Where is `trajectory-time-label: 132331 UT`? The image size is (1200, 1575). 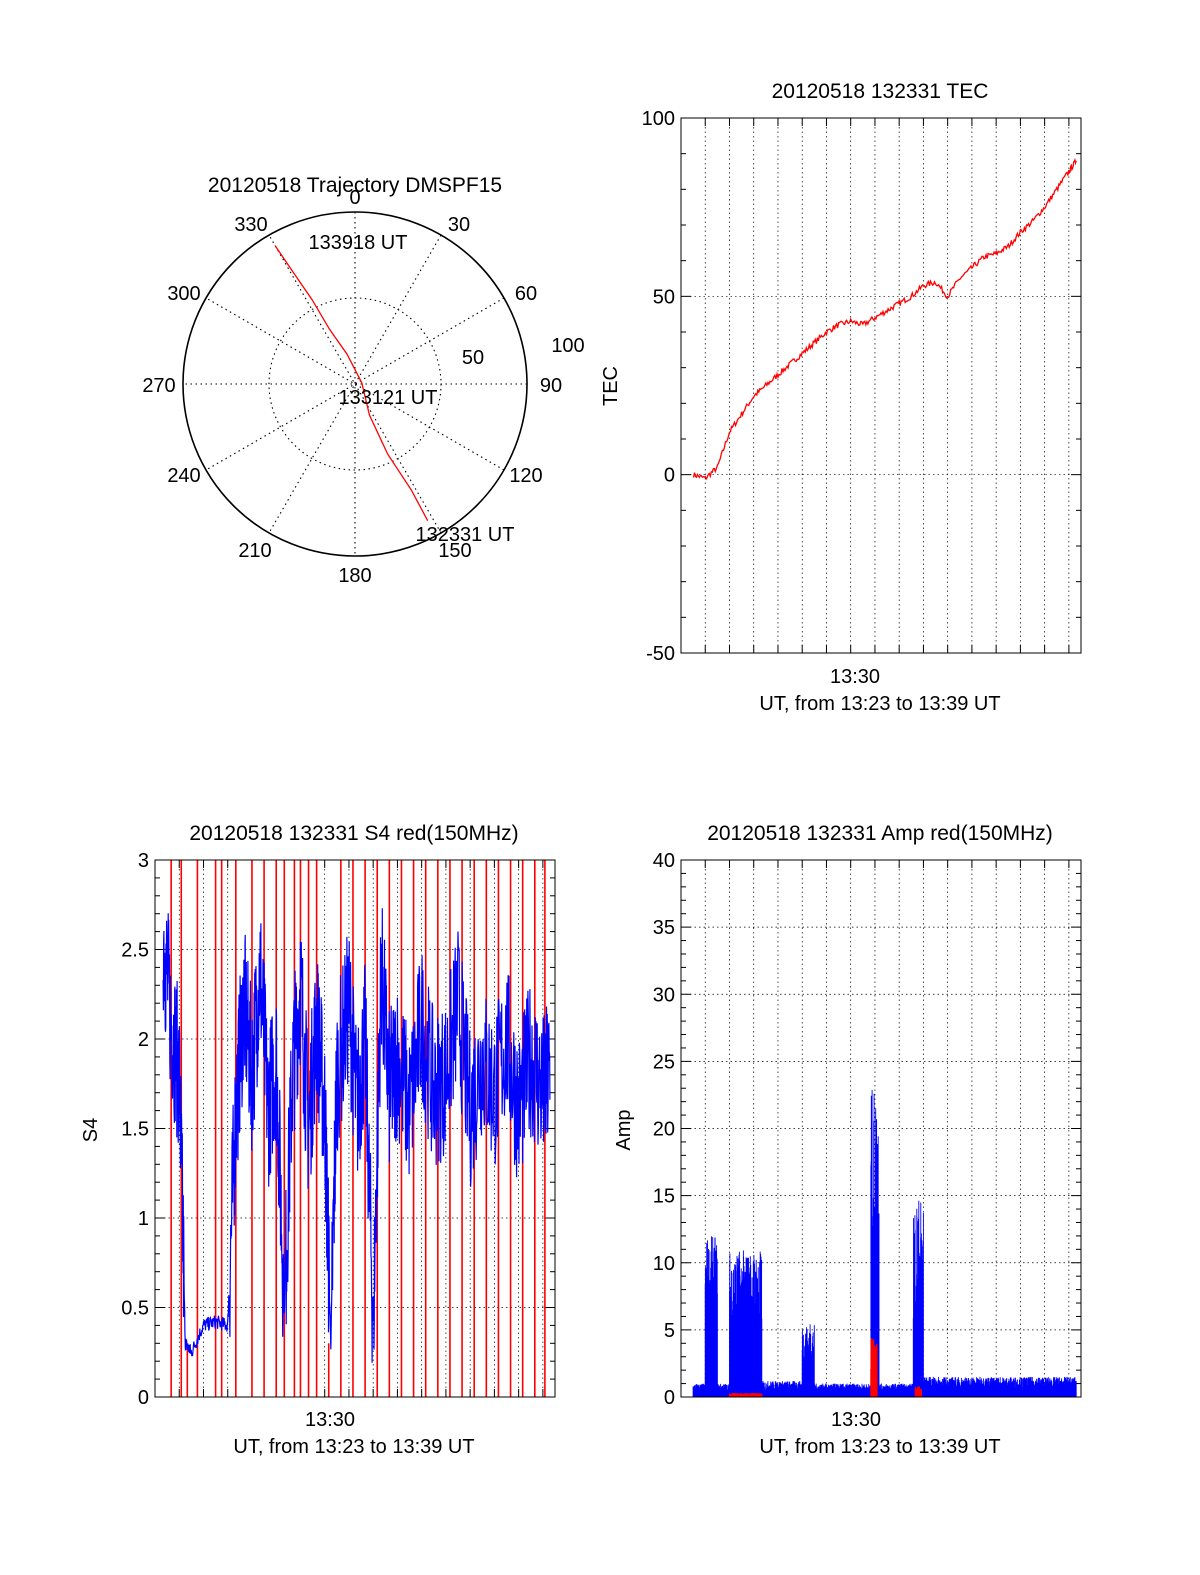 trajectory-time-label: 132331 UT is located at coordinates (465, 535).